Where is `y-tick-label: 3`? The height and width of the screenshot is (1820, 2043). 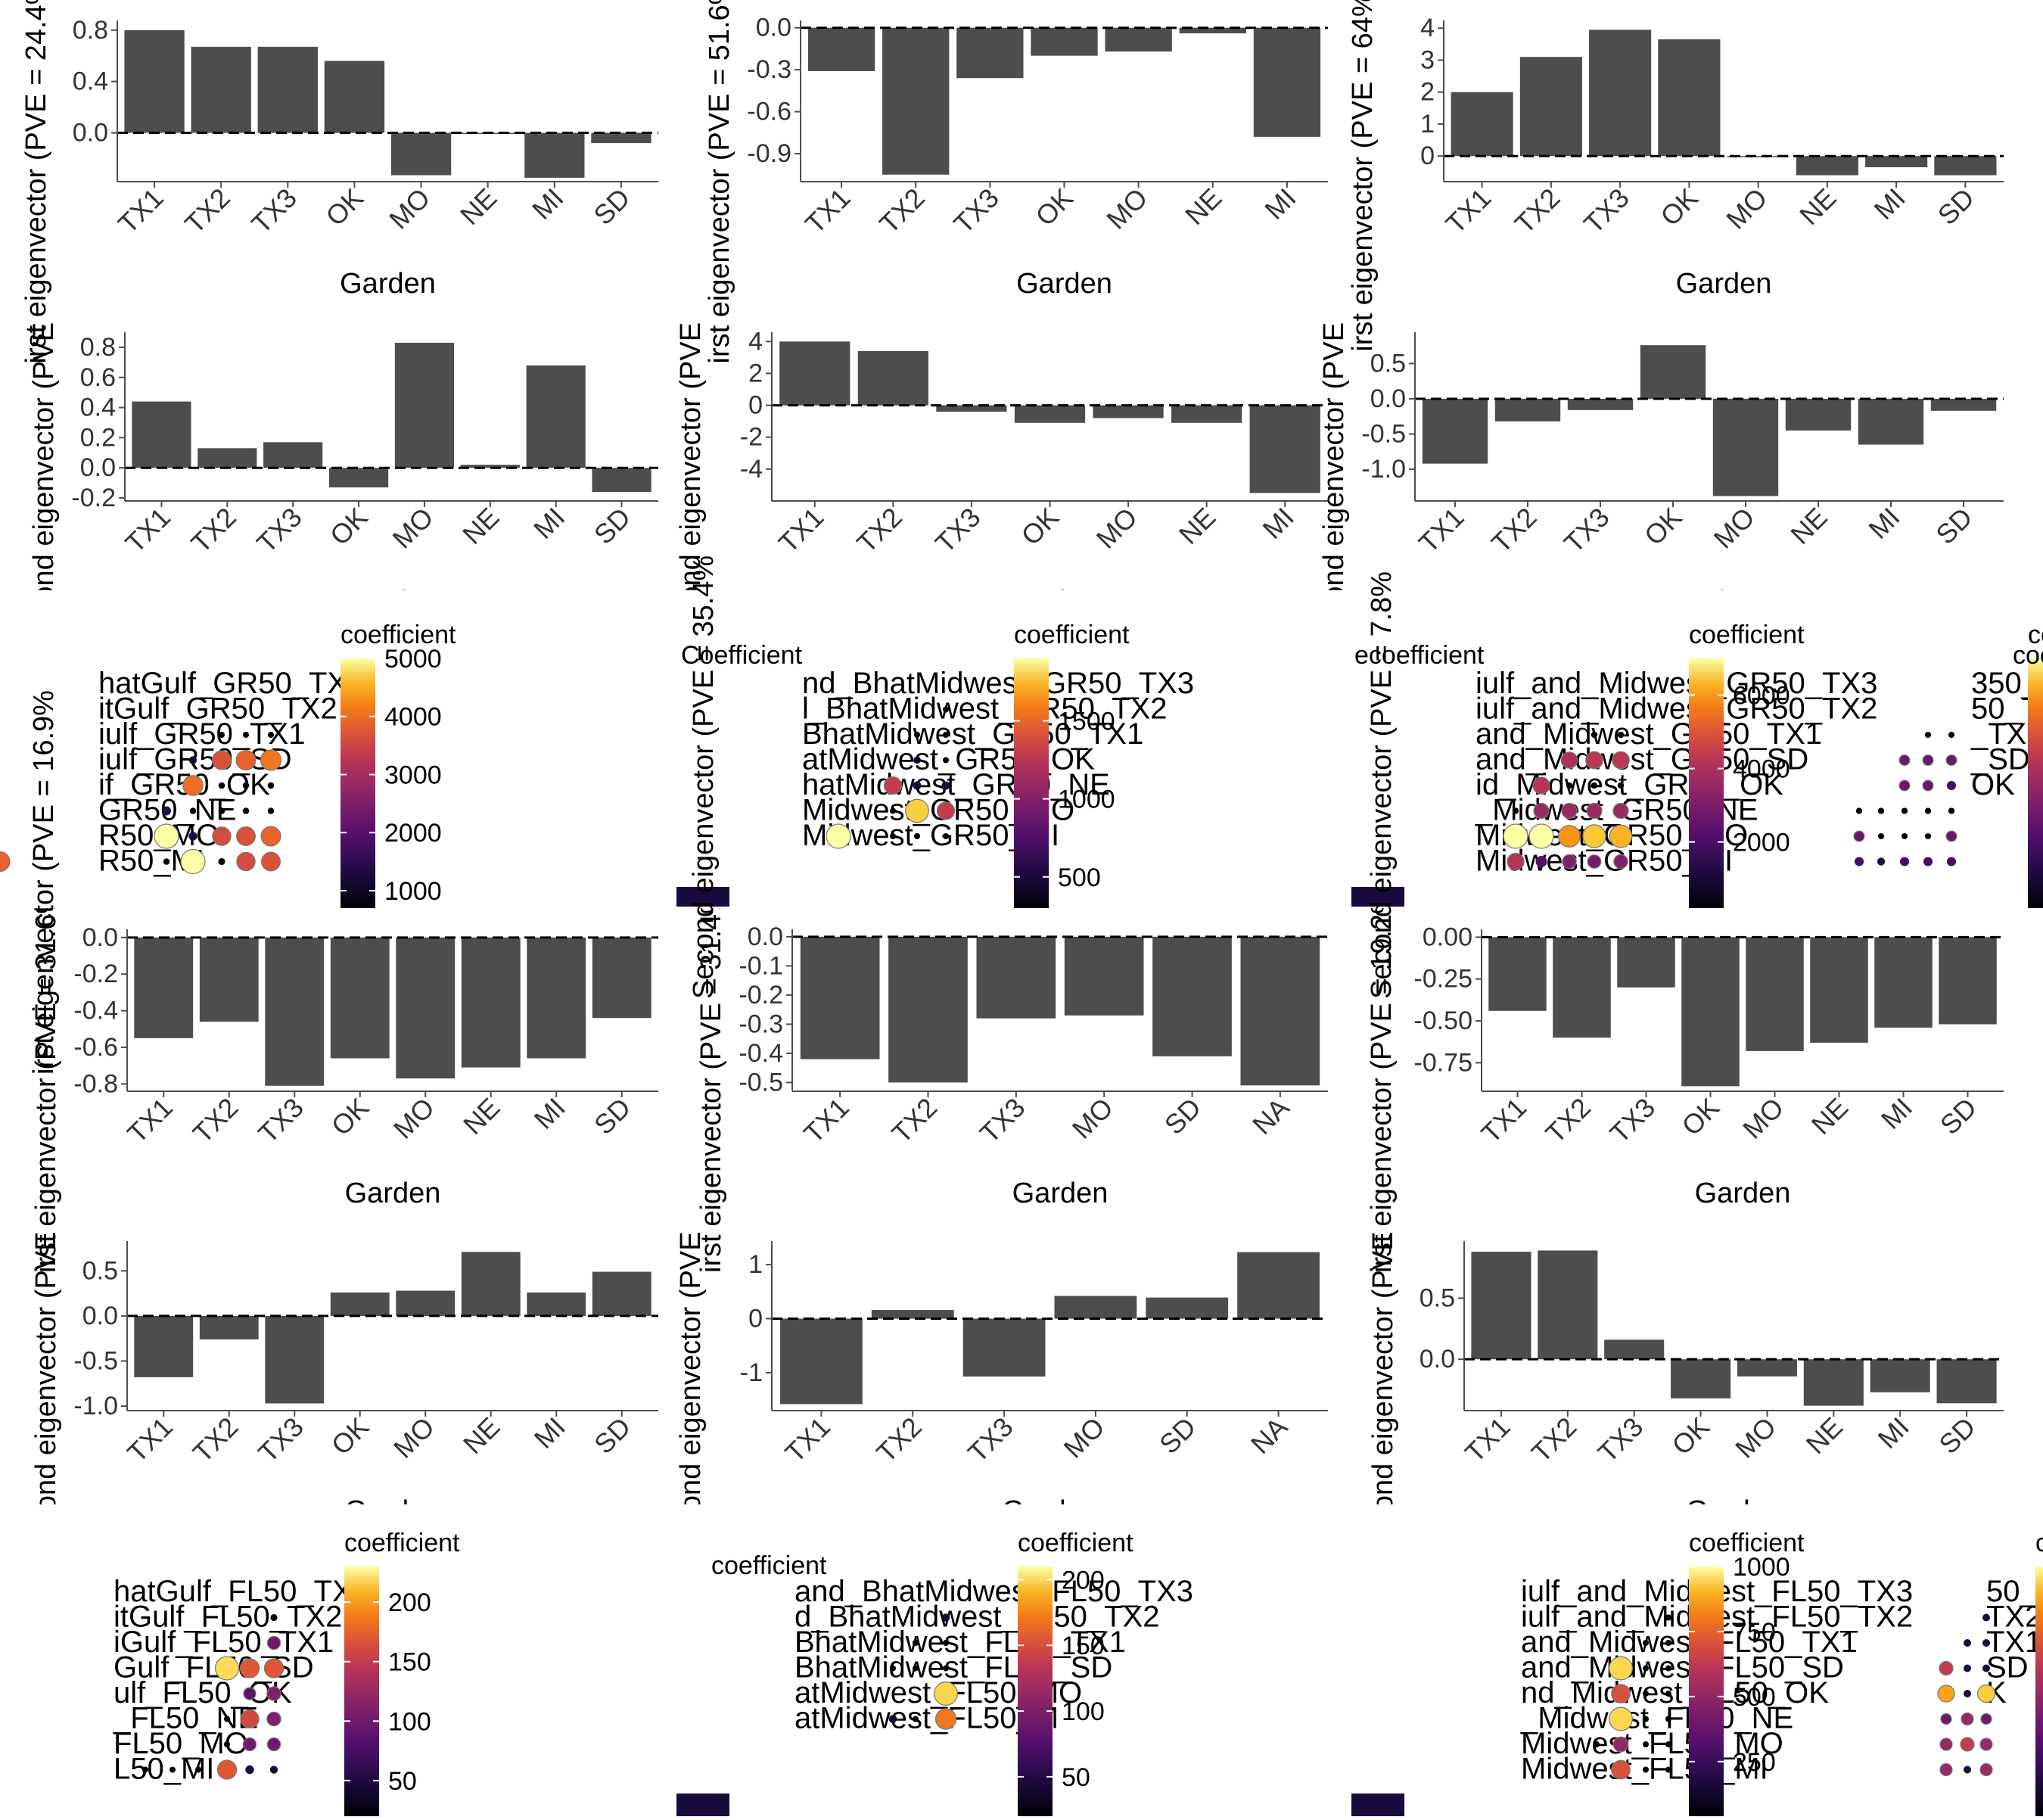 y-tick-label: 3 is located at coordinates (1427, 59).